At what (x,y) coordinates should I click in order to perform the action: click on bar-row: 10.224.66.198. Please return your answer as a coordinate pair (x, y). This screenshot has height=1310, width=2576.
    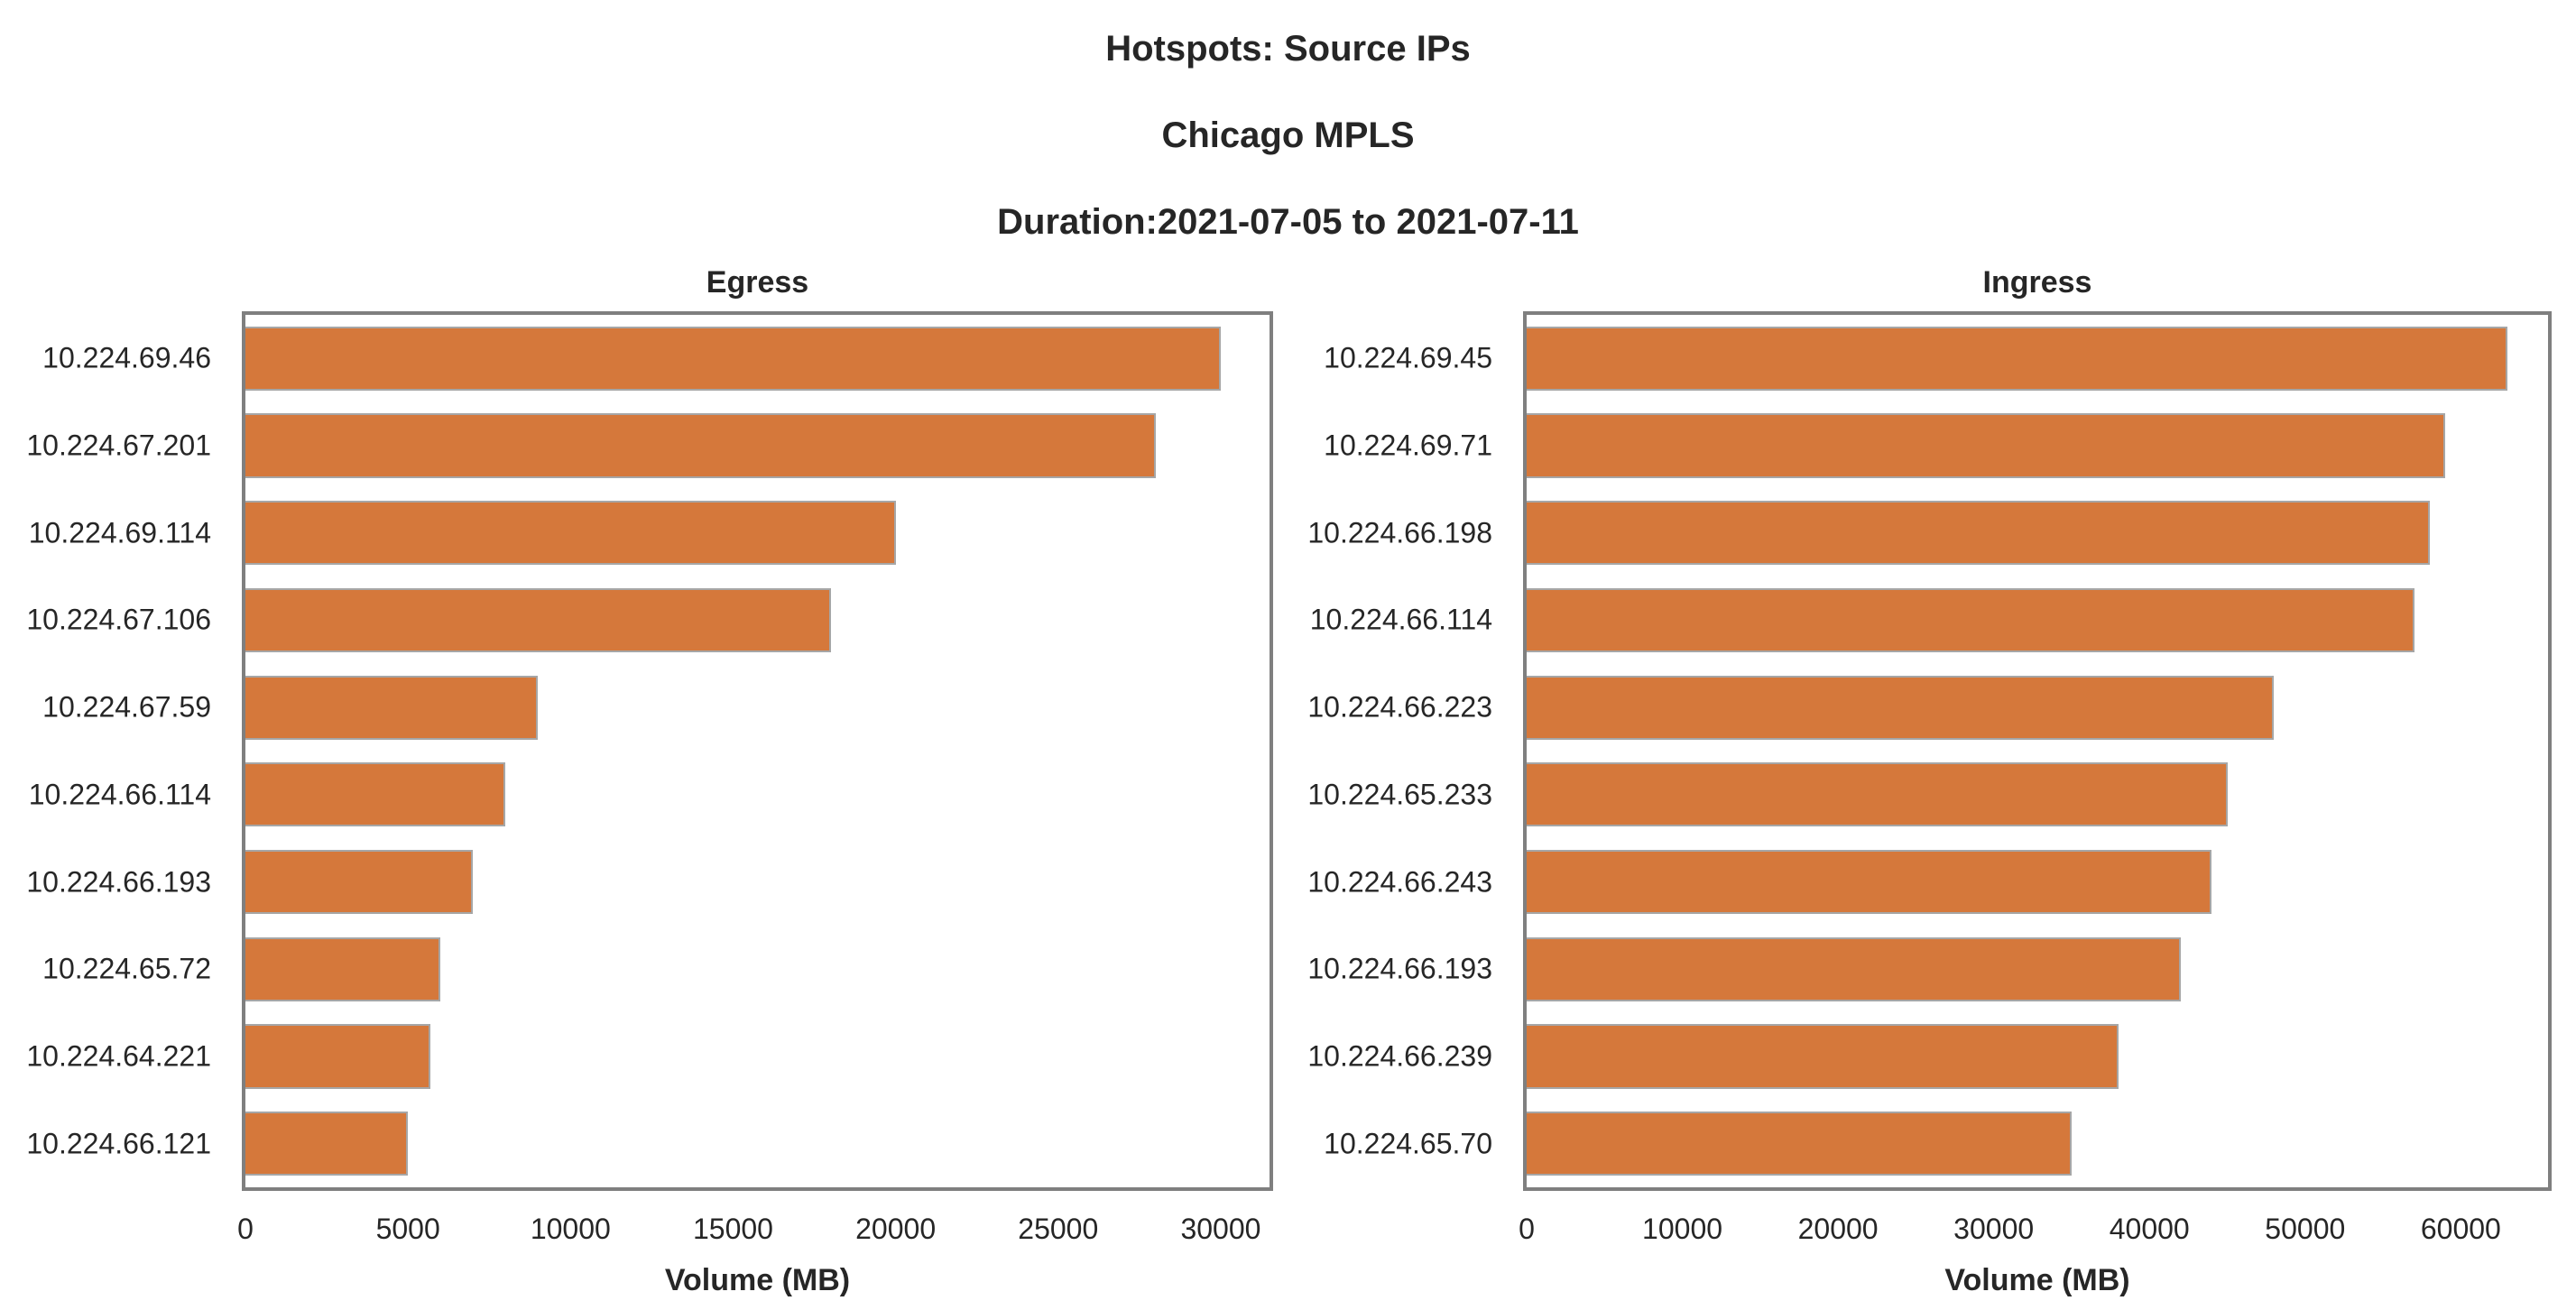
    Looking at the image, I should click on (1927, 533).